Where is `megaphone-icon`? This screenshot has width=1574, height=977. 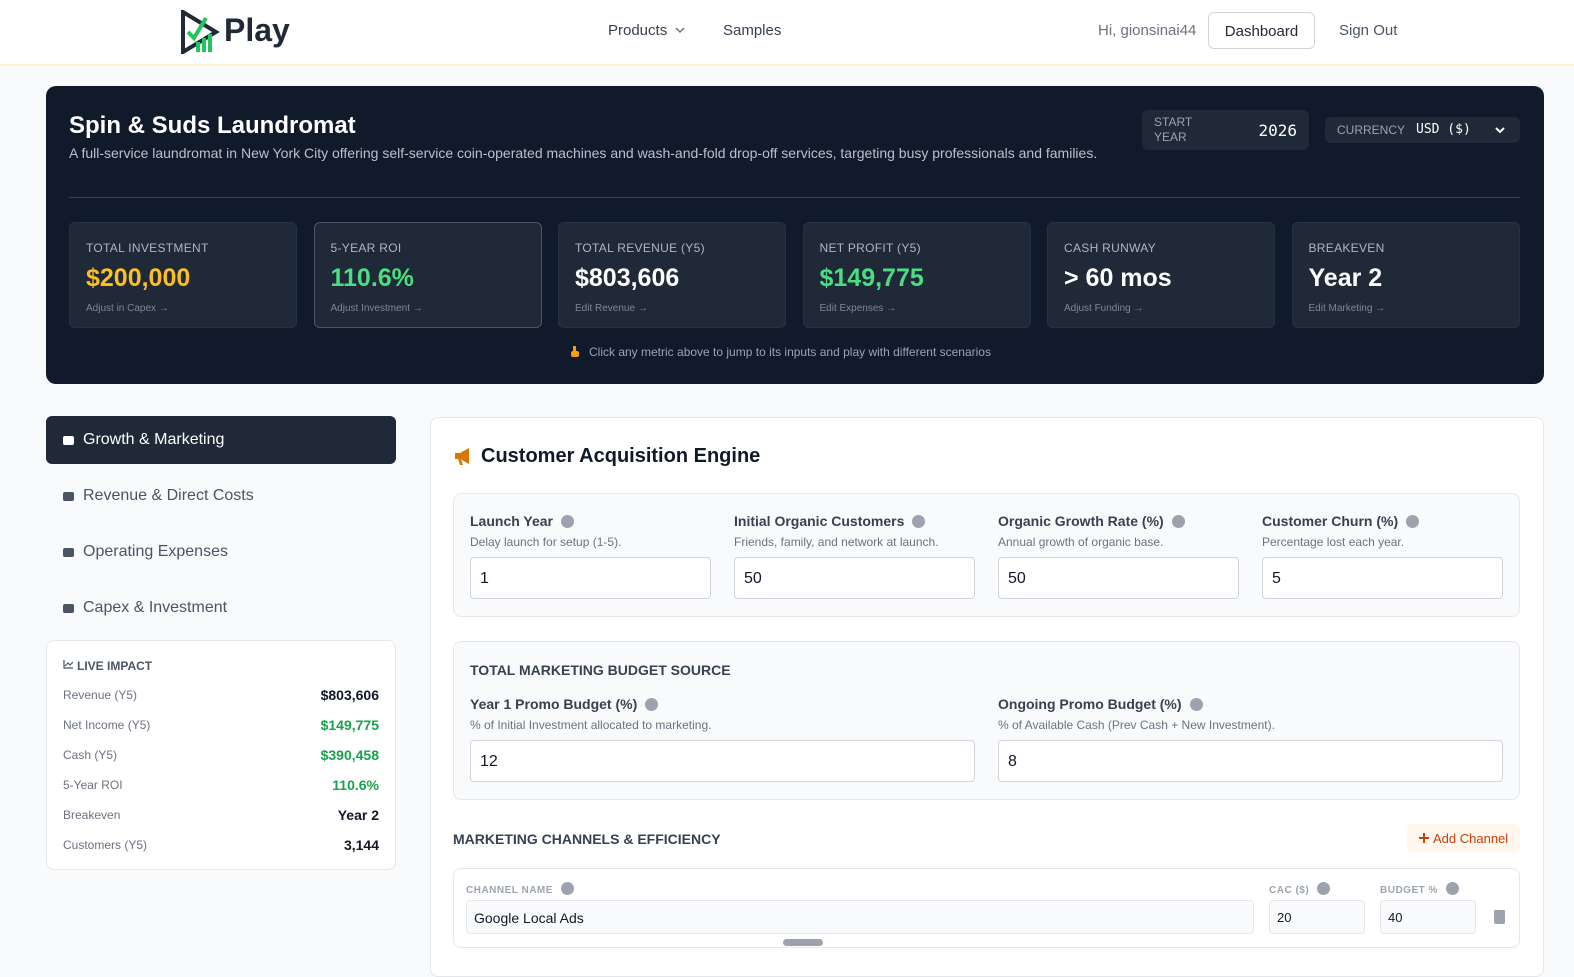
megaphone-icon is located at coordinates (462, 456).